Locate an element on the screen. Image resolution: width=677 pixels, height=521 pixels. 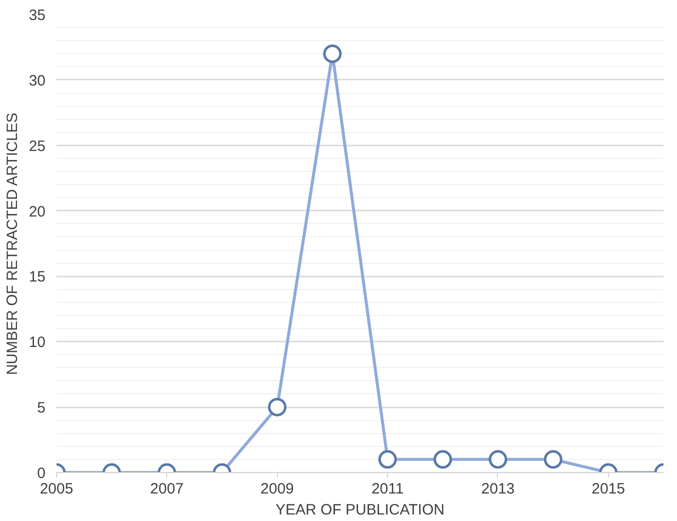
x-tick-label: 2015 is located at coordinates (609, 489).